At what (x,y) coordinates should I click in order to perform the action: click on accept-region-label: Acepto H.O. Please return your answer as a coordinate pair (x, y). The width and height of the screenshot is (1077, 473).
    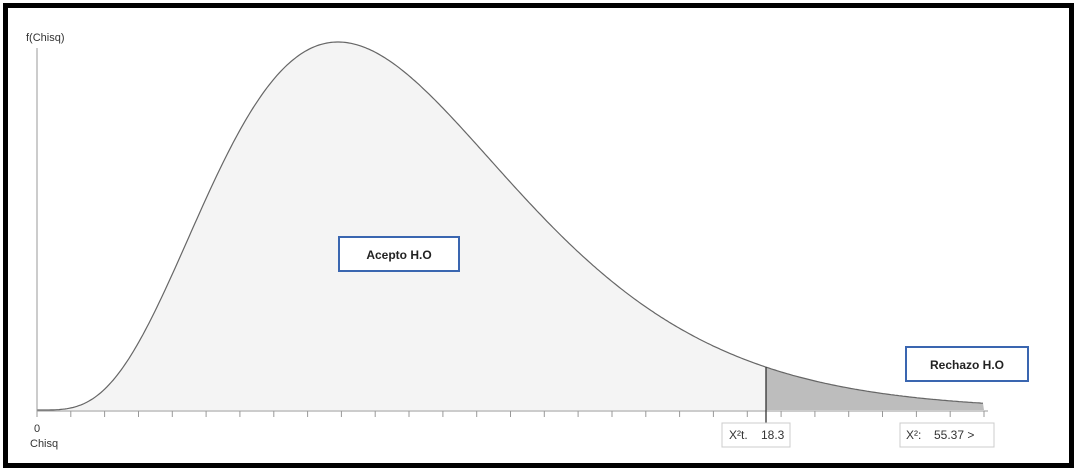
    Looking at the image, I should click on (398, 255).